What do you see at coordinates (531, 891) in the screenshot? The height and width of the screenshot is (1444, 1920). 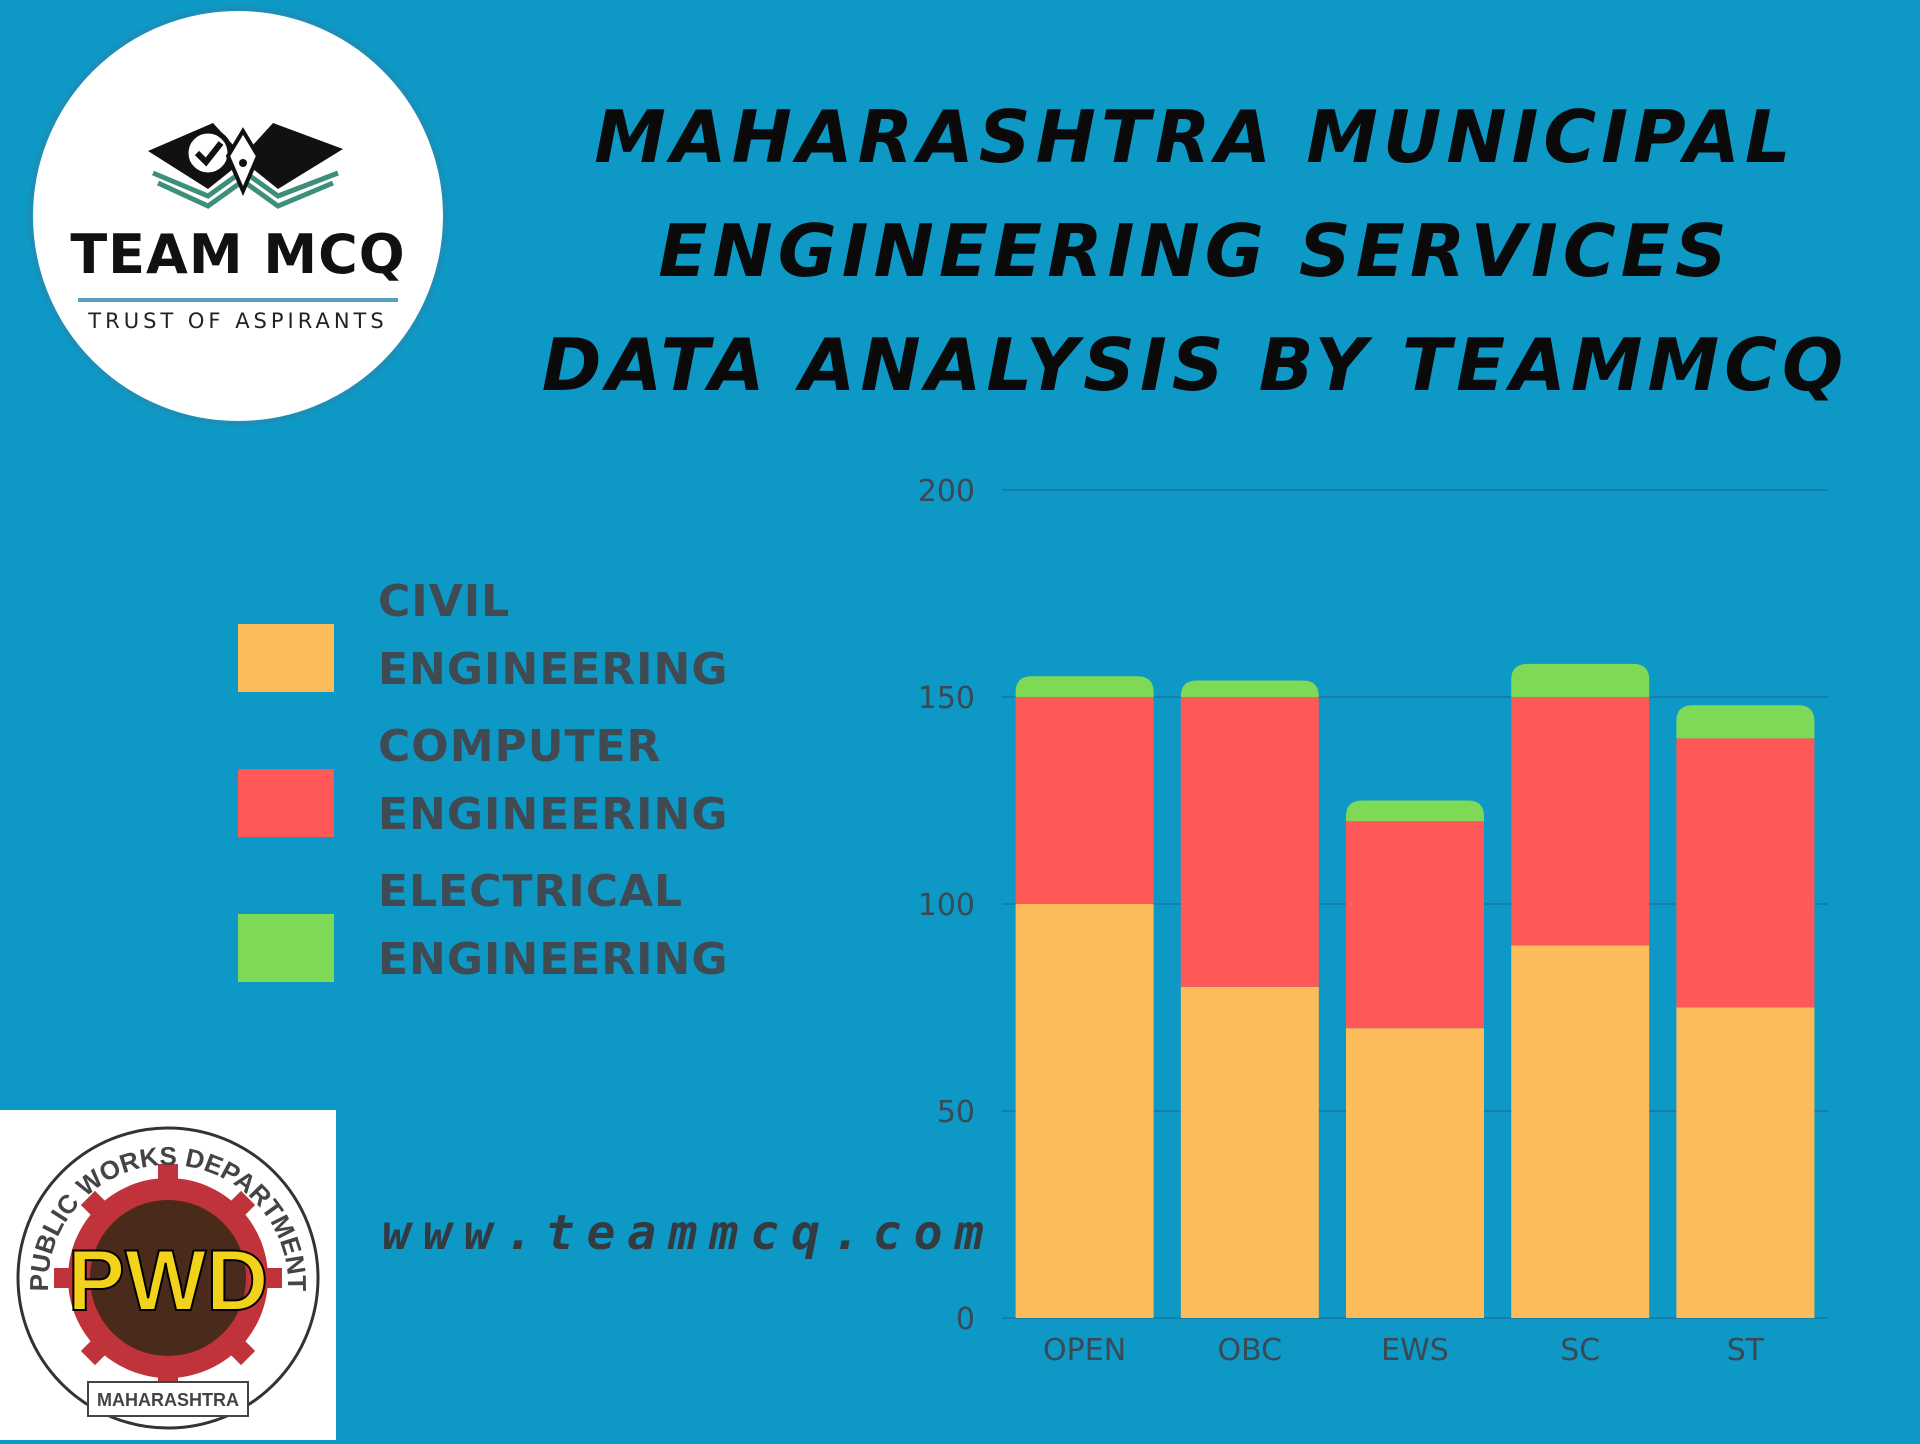 I see `legend-label-line: ELECTRICAL` at bounding box center [531, 891].